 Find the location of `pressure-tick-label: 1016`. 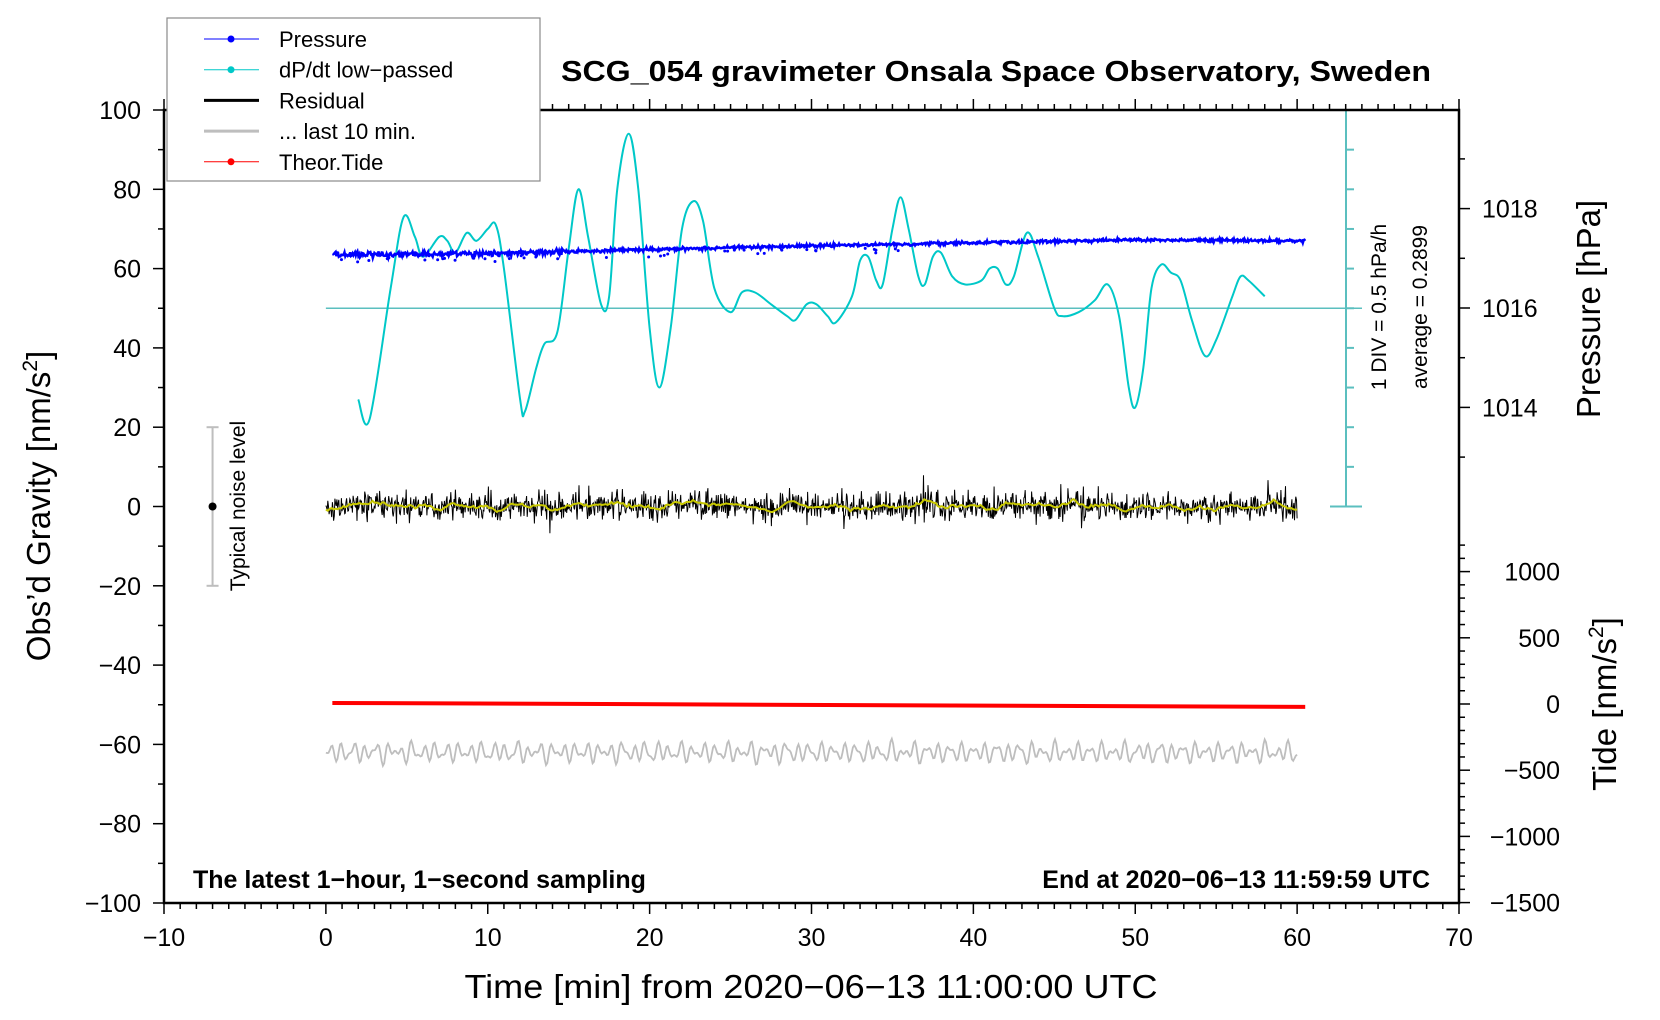

pressure-tick-label: 1016 is located at coordinates (1510, 309).